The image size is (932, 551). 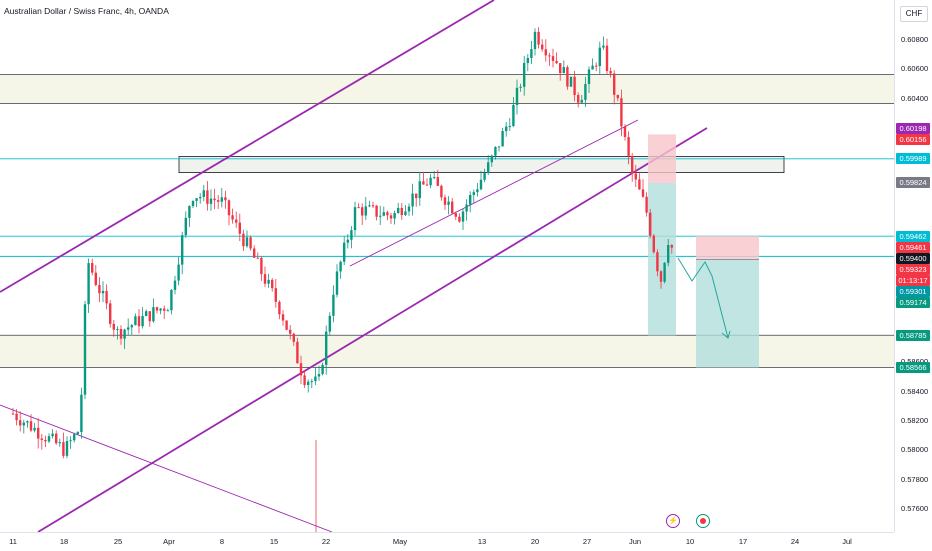 What do you see at coordinates (795, 541) in the screenshot?
I see `time-tick-label: 24` at bounding box center [795, 541].